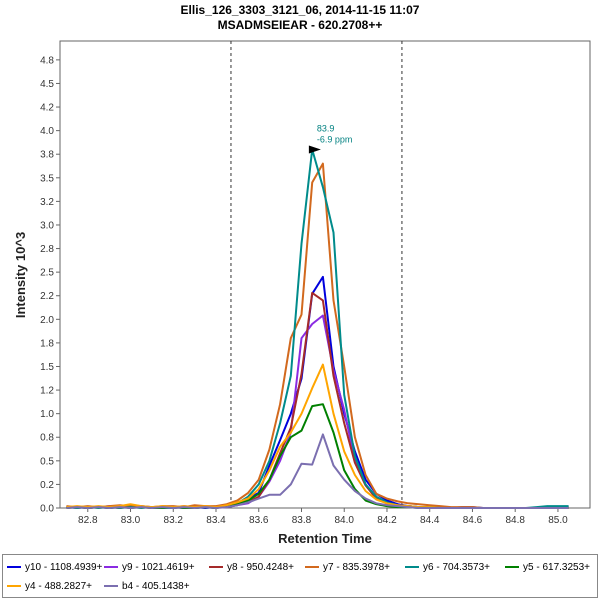 This screenshot has height=600, width=600. Describe the element at coordinates (47, 509) in the screenshot. I see `y-tick-label: 0.0` at that location.